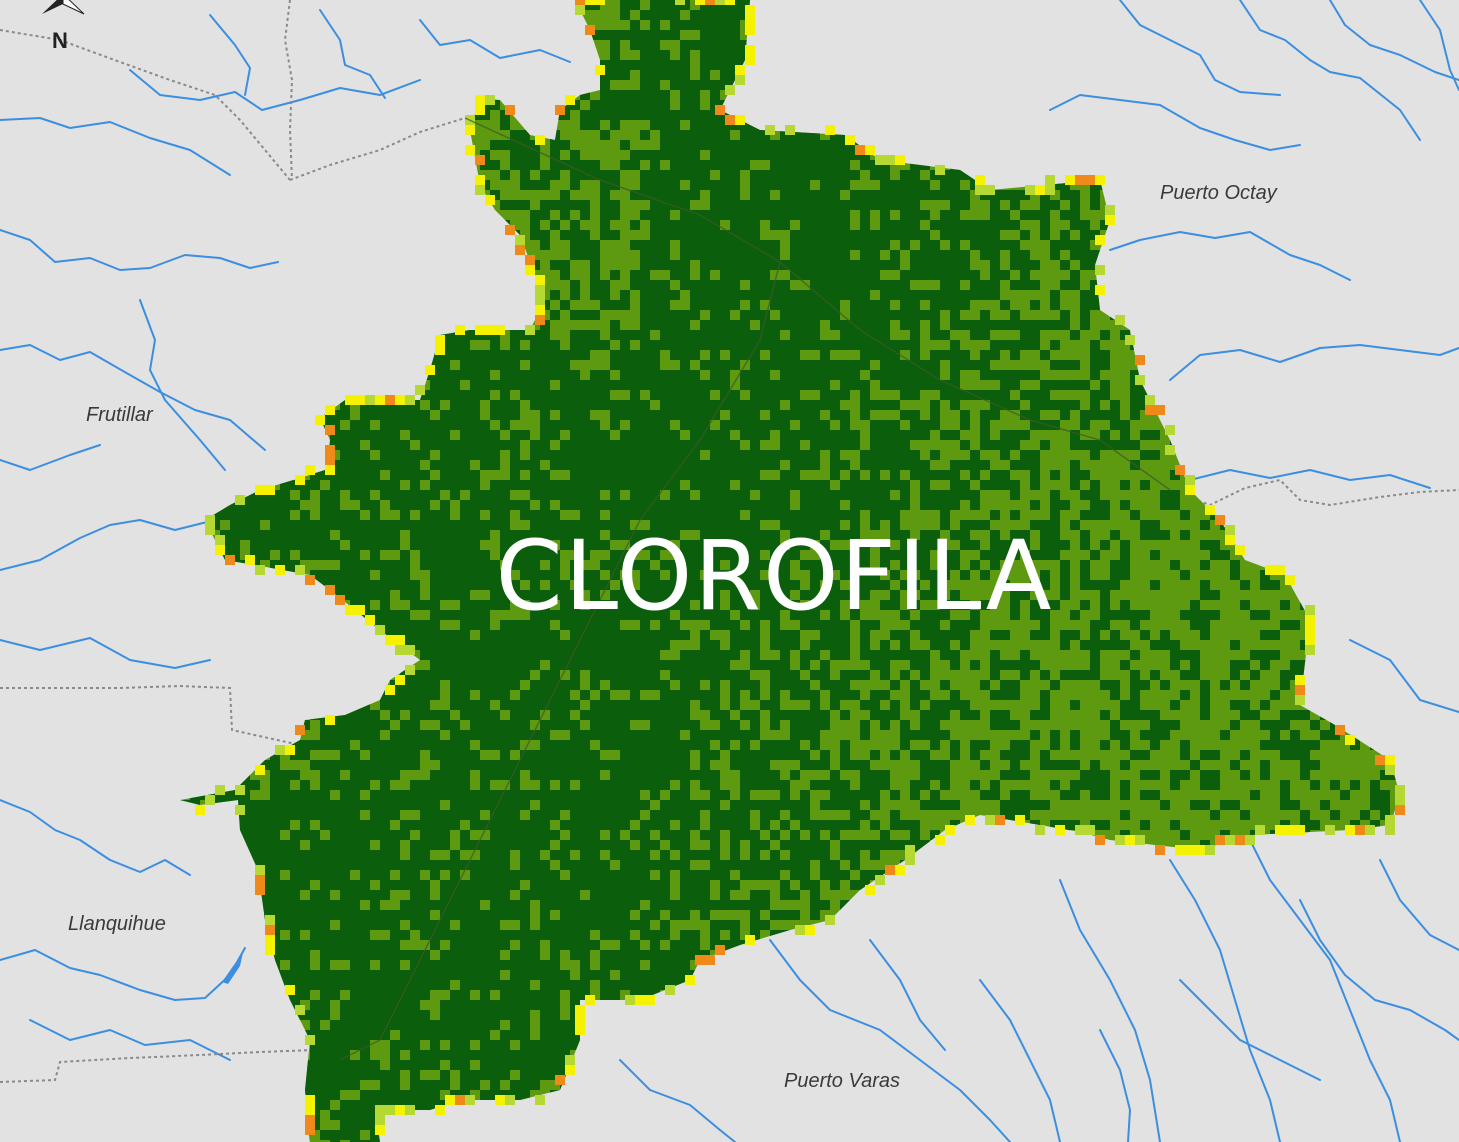 The width and height of the screenshot is (1459, 1142). Describe the element at coordinates (233, 966) in the screenshot. I see `lake-llanquihue-inlet` at that location.